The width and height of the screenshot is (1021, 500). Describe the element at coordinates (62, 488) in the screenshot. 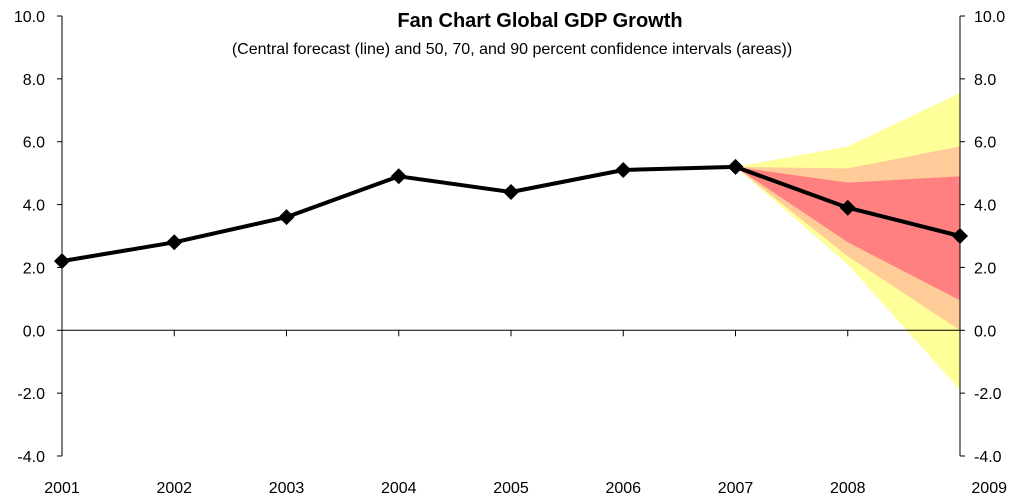

I see `x-tick-label: 2001` at that location.